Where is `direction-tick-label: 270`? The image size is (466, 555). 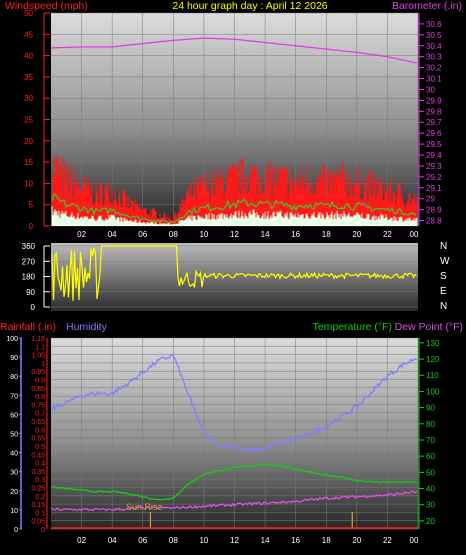
direction-tick-label: 270 is located at coordinates (29, 261).